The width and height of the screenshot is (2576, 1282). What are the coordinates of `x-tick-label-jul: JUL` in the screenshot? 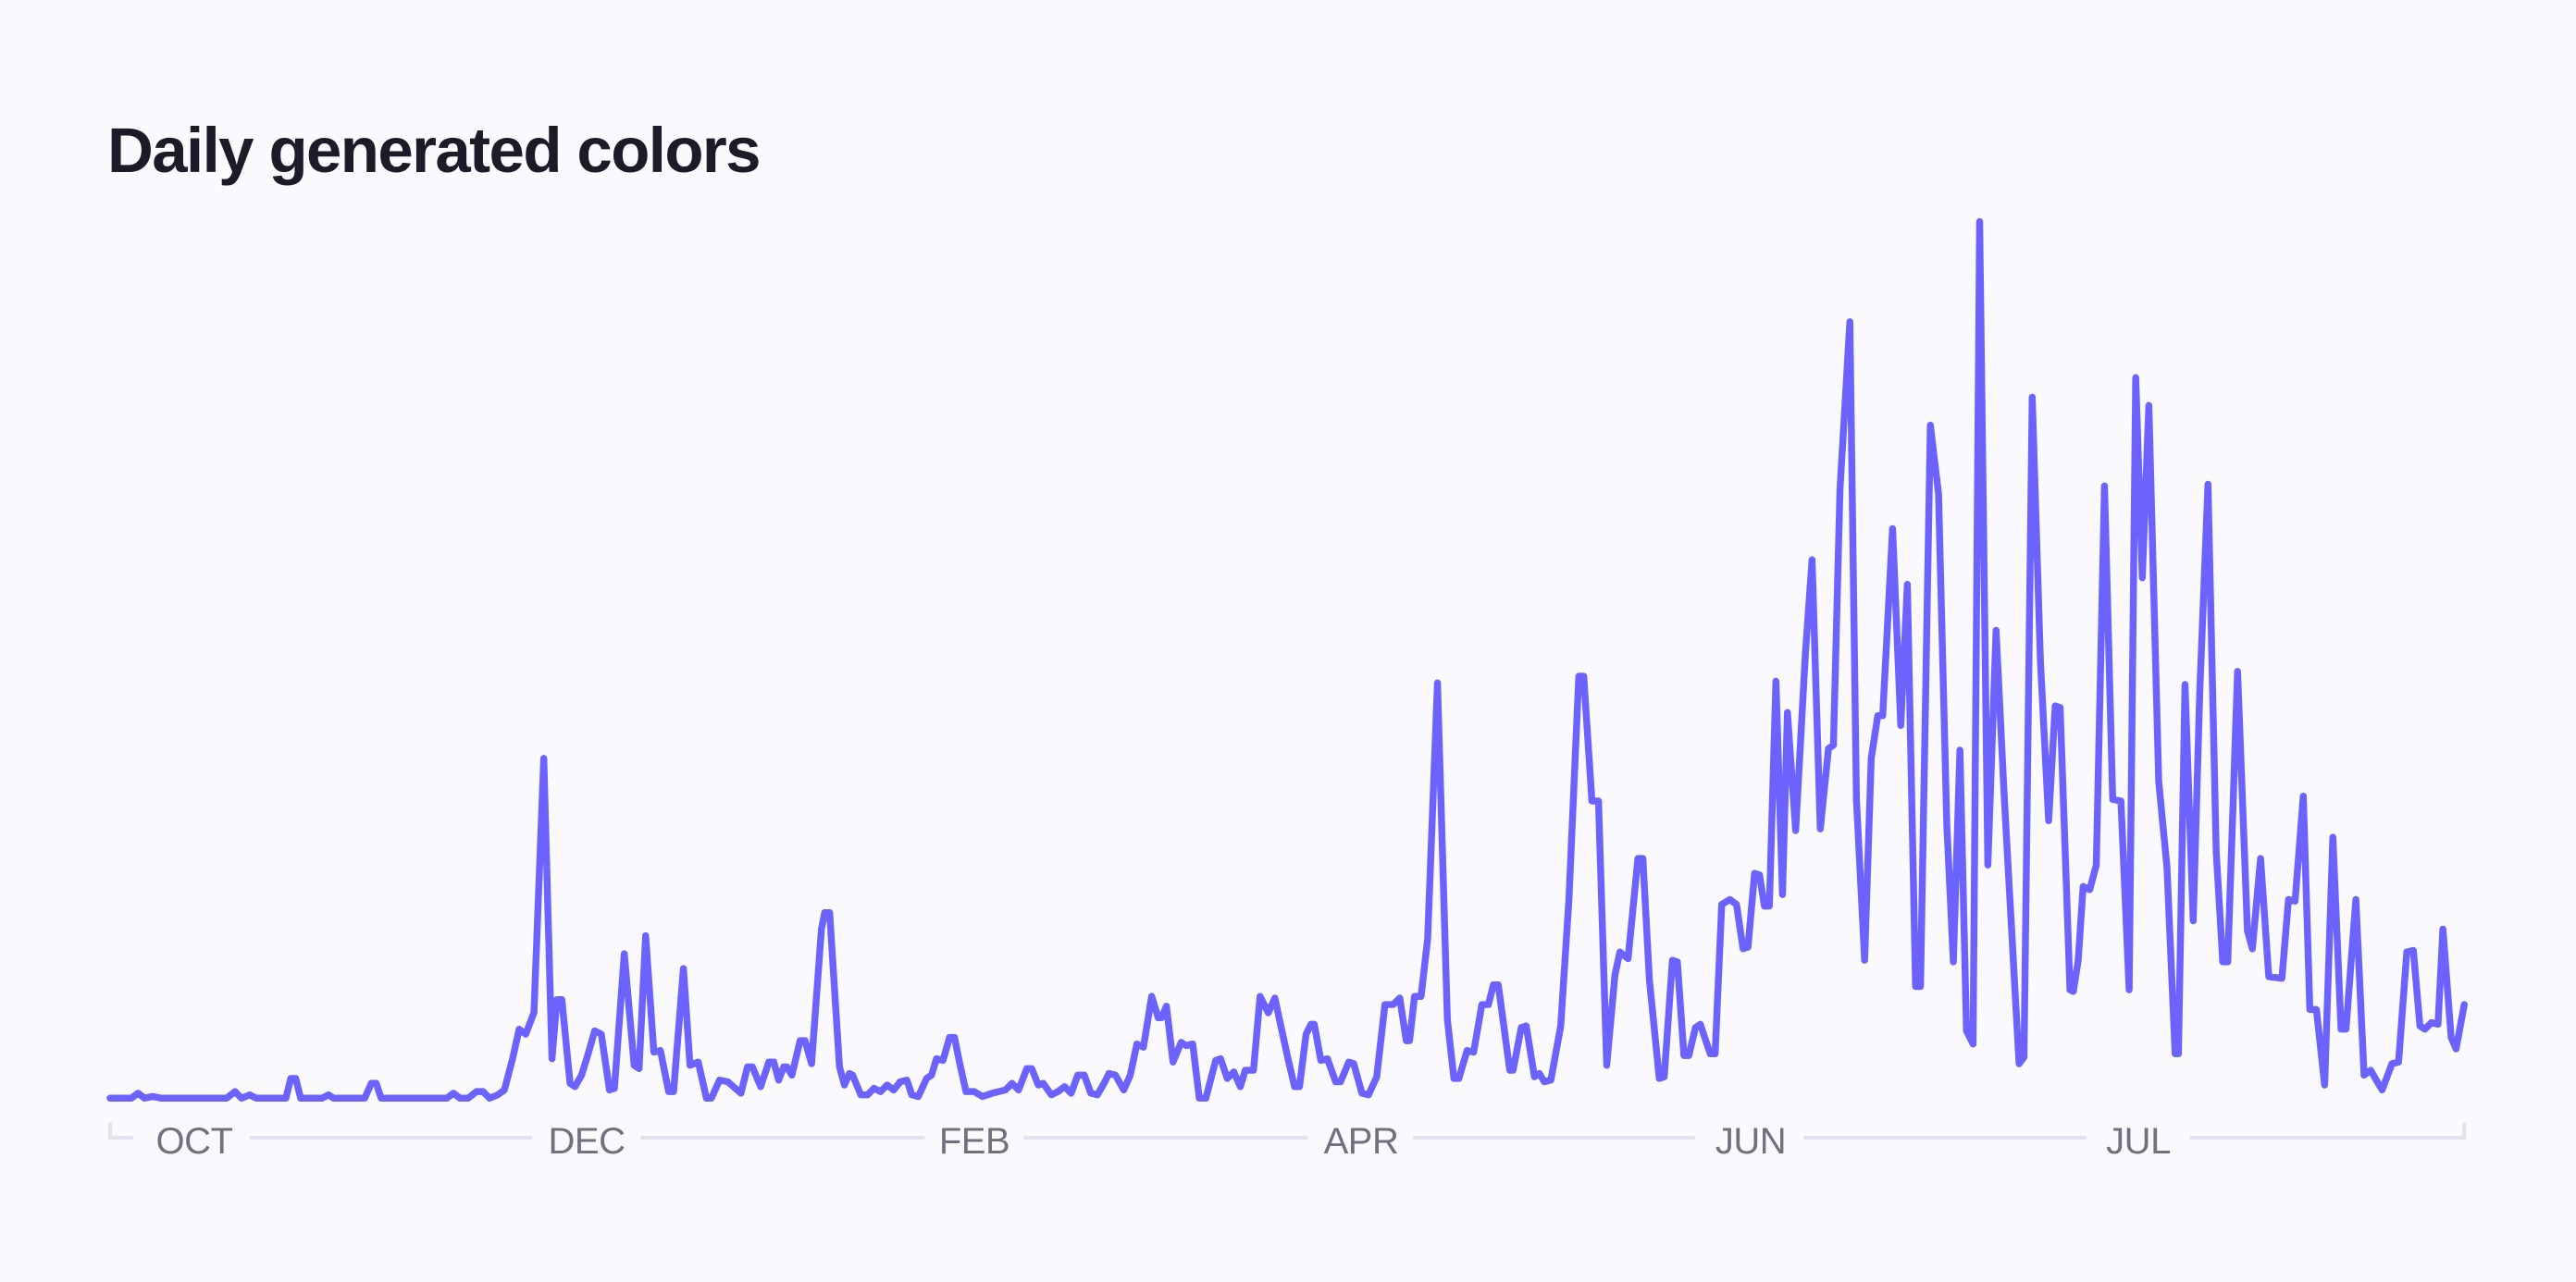 It's located at (2139, 1141).